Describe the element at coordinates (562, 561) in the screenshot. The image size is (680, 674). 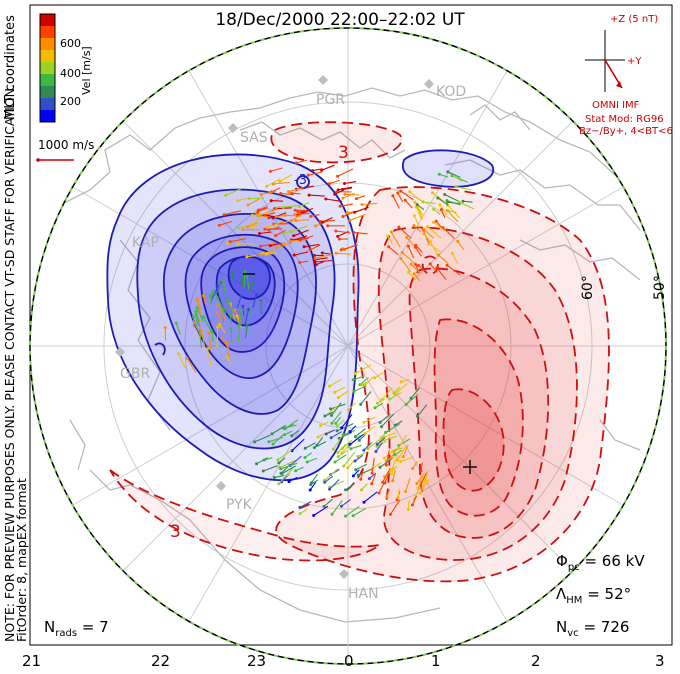
I see `stat-phi-pc-symbol: Φ` at that location.